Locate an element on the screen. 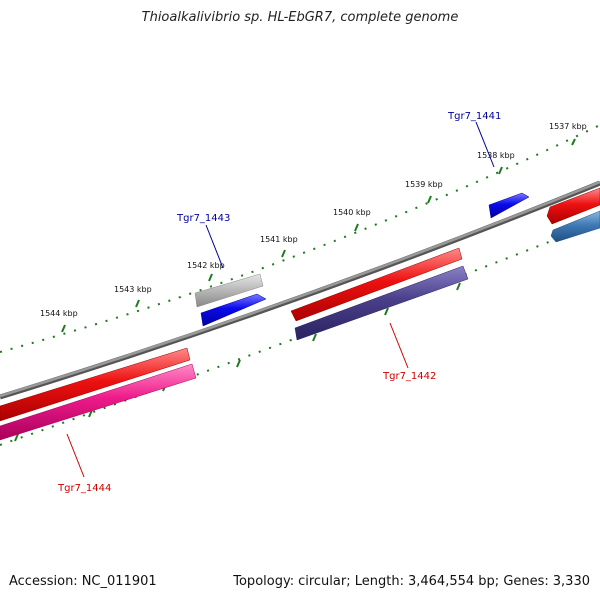 This screenshot has height=600, width=600. gene-label-tgr7-1444: Tgr7_1444 is located at coordinates (84, 488).